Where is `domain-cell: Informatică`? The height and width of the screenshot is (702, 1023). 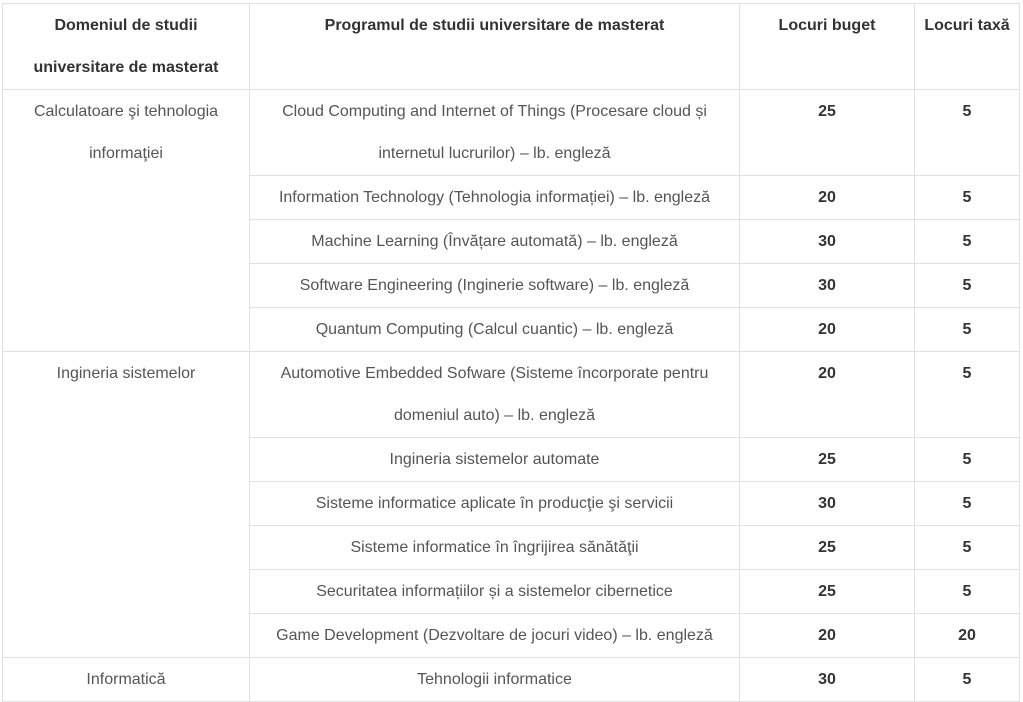 domain-cell: Informatică is located at coordinates (126, 679).